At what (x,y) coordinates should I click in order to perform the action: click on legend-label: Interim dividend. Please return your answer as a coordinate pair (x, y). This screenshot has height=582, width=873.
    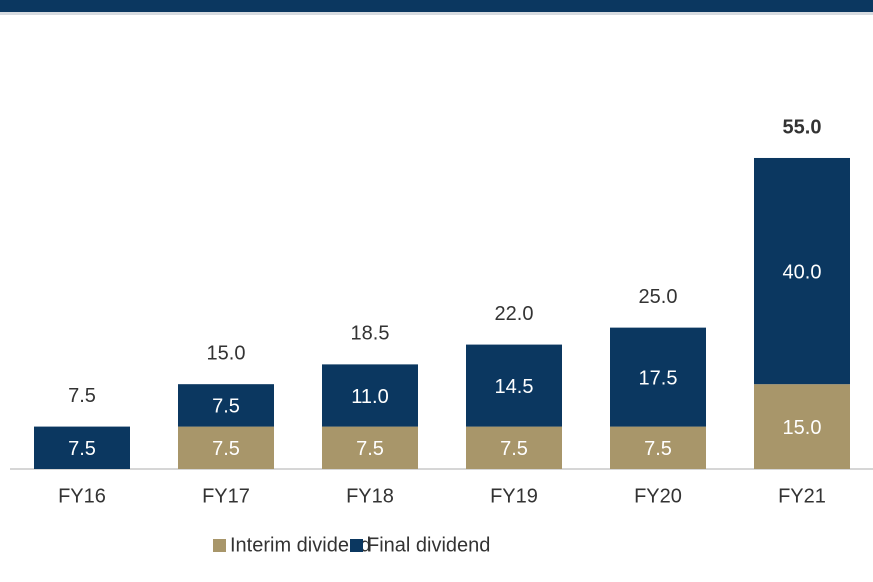
    Looking at the image, I should click on (300, 545).